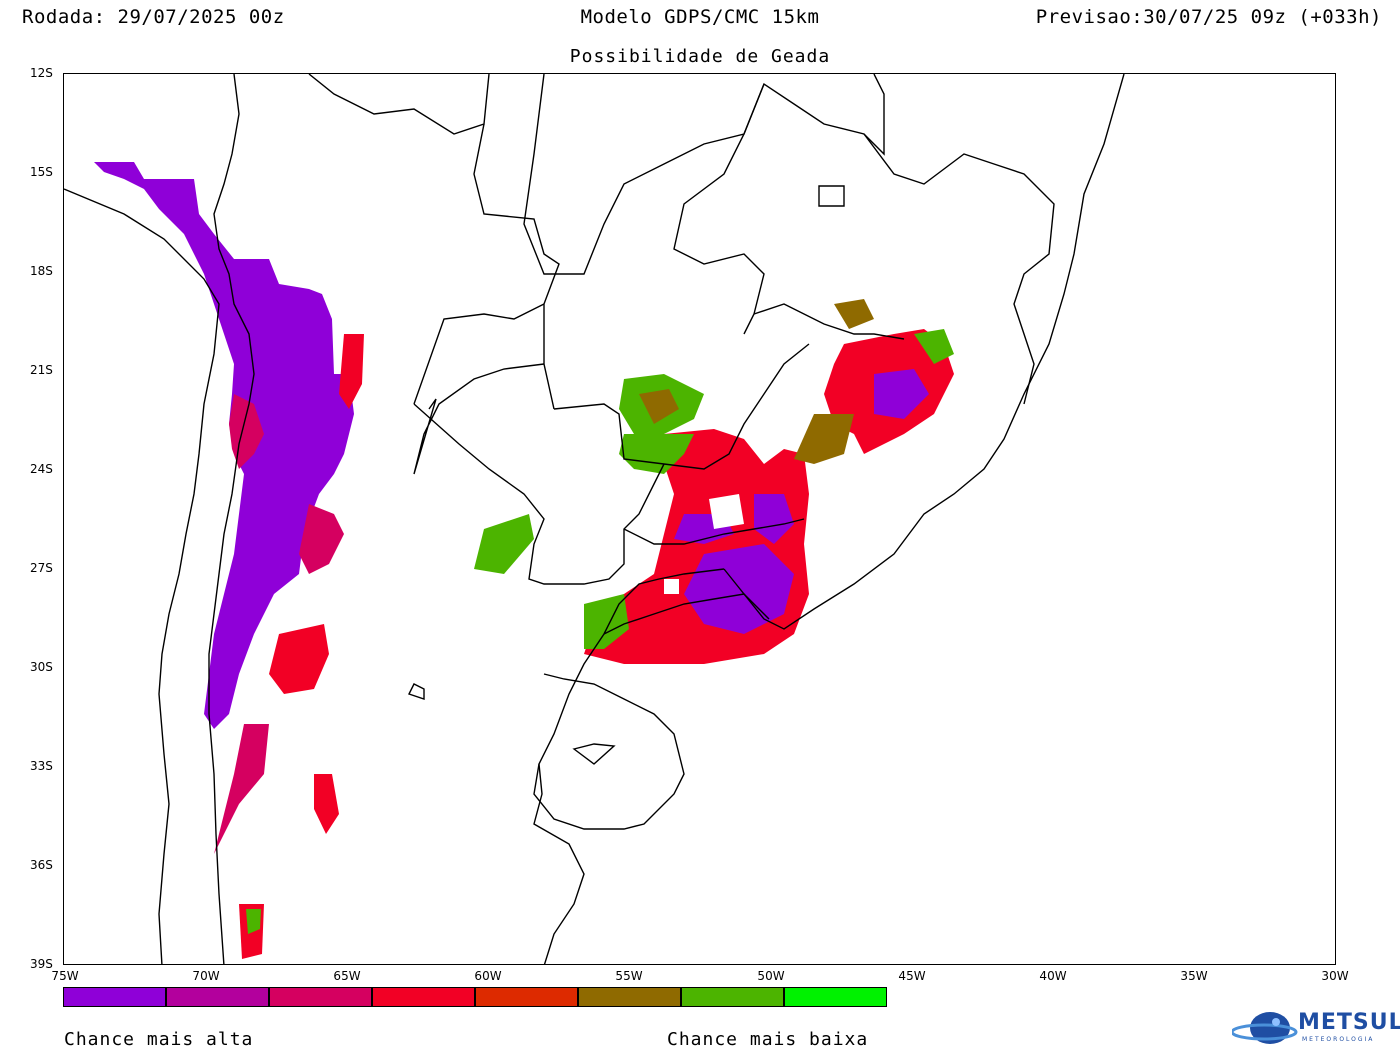  I want to click on legend-colorbar, so click(475, 997).